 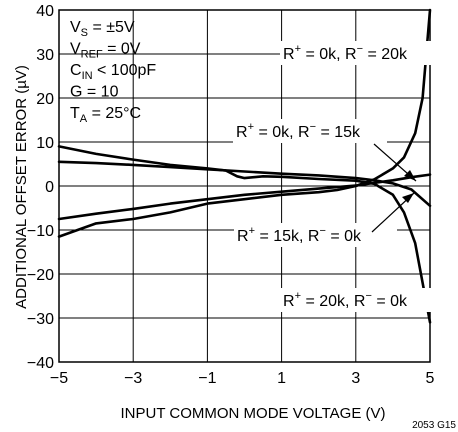 What do you see at coordinates (252, 413) in the screenshot?
I see `x-axis-label: INPUT COMMON MODE VOLTAGE (V)` at bounding box center [252, 413].